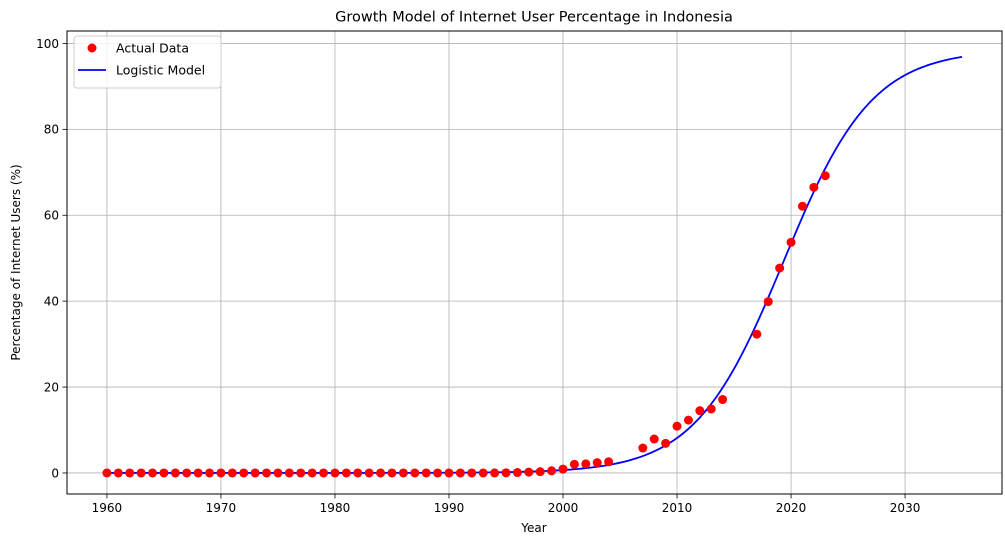  I want to click on y-tick-label: 60, so click(51, 216).